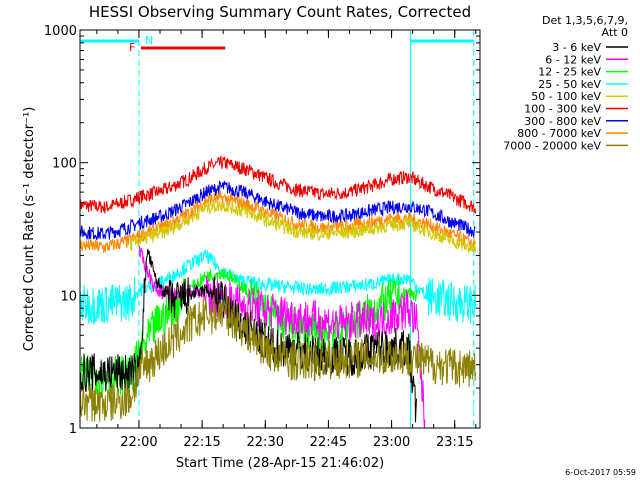  What do you see at coordinates (569, 84) in the screenshot?
I see `legend-label: 25 - 50 keV` at bounding box center [569, 84].